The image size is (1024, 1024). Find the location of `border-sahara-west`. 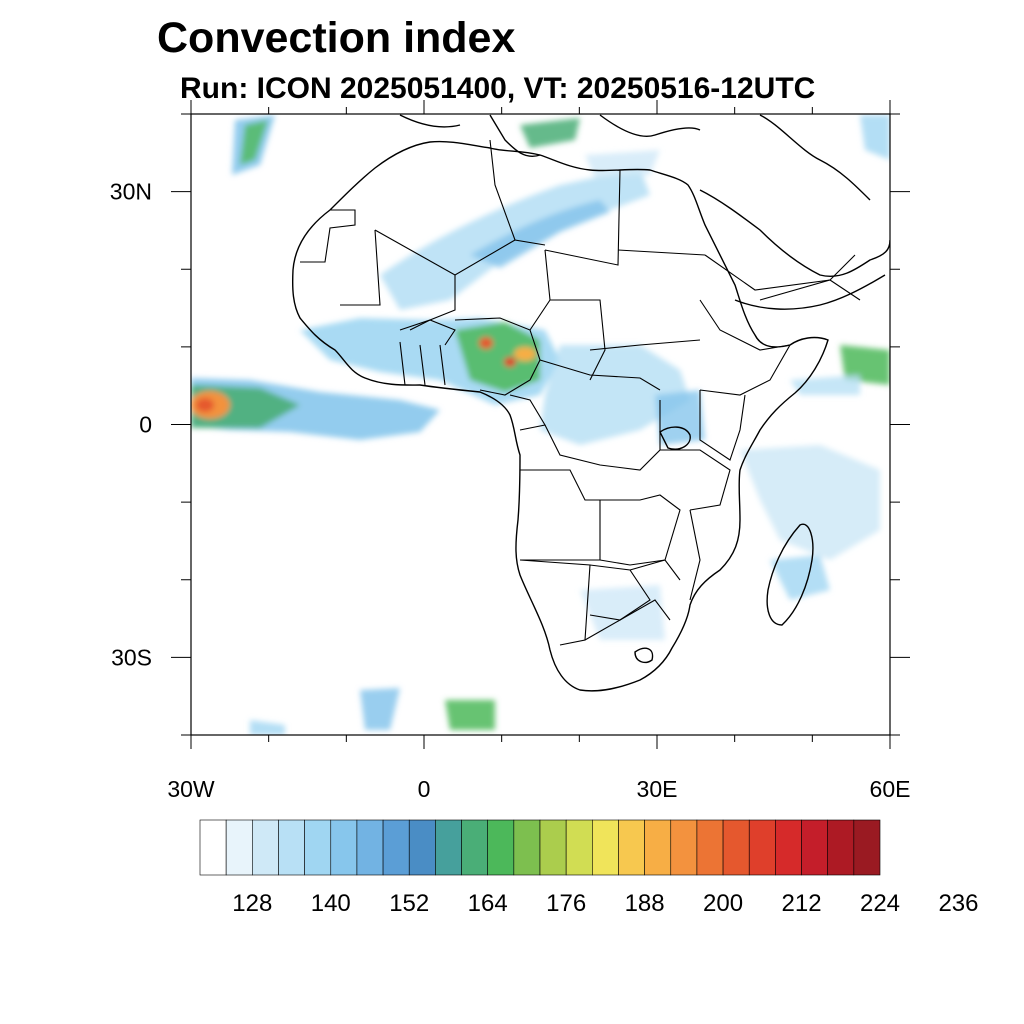

border-sahara-west is located at coordinates (328, 236).